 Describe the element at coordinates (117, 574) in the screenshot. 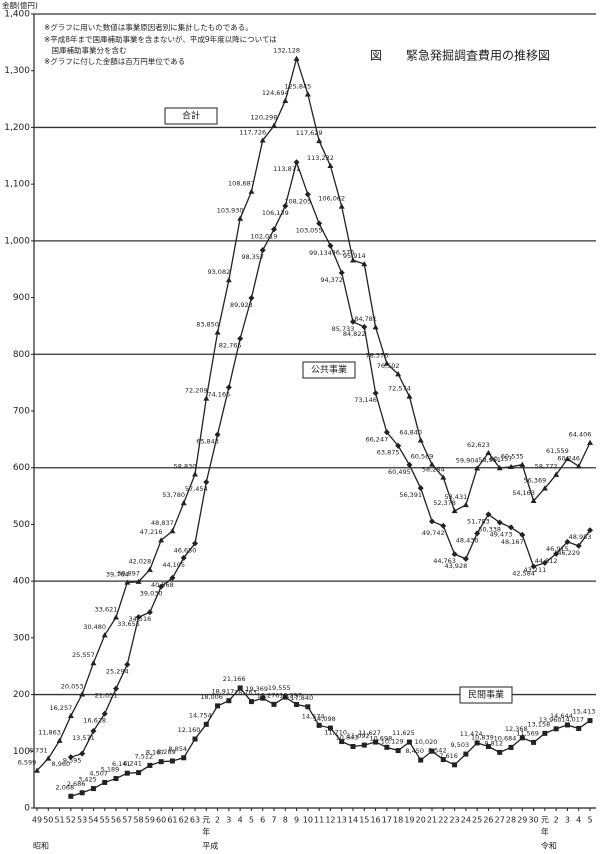

I see `data-label: 39,764` at that location.